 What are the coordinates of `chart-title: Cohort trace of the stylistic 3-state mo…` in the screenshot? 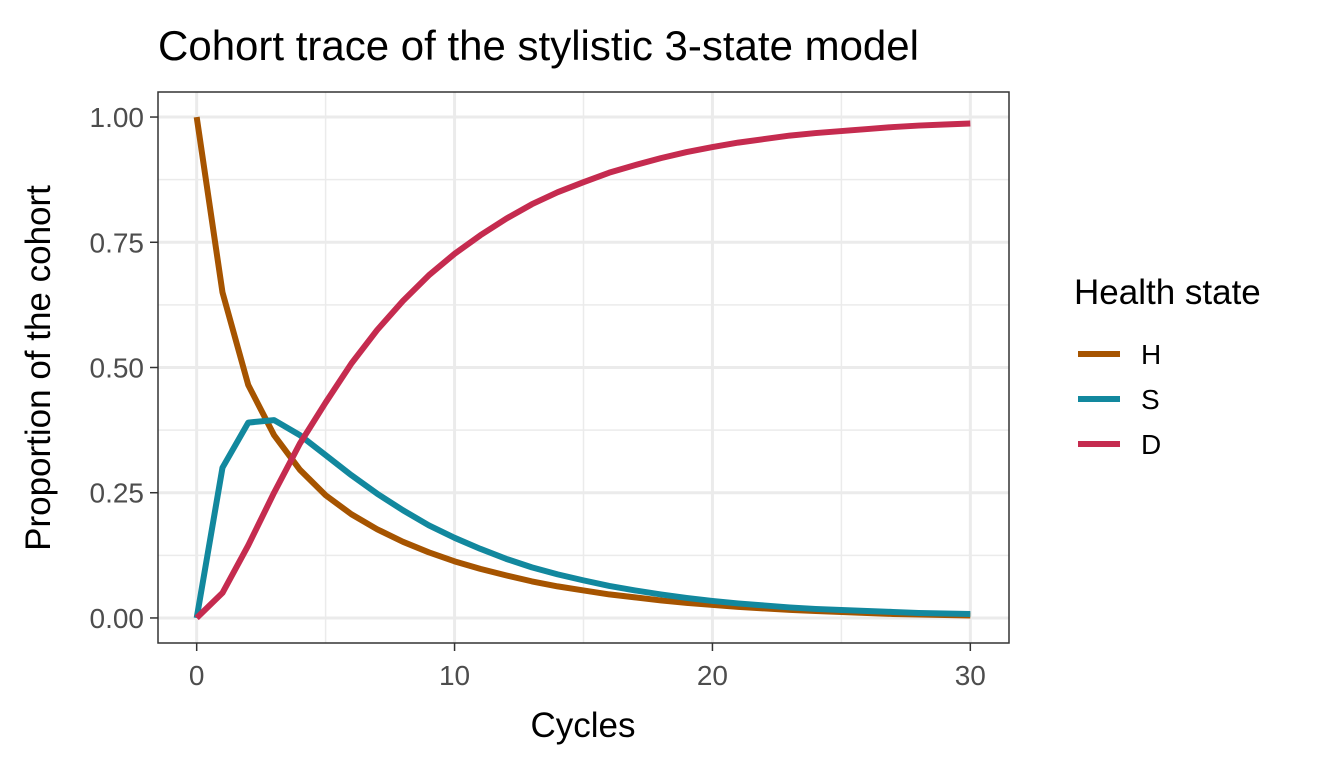 It's located at (538, 45).